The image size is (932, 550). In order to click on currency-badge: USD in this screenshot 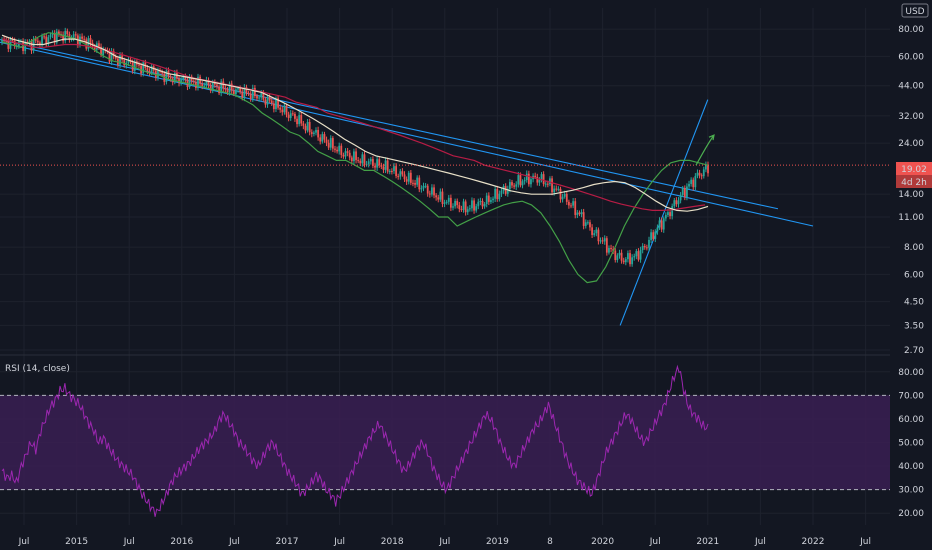, I will do `click(915, 10)`.